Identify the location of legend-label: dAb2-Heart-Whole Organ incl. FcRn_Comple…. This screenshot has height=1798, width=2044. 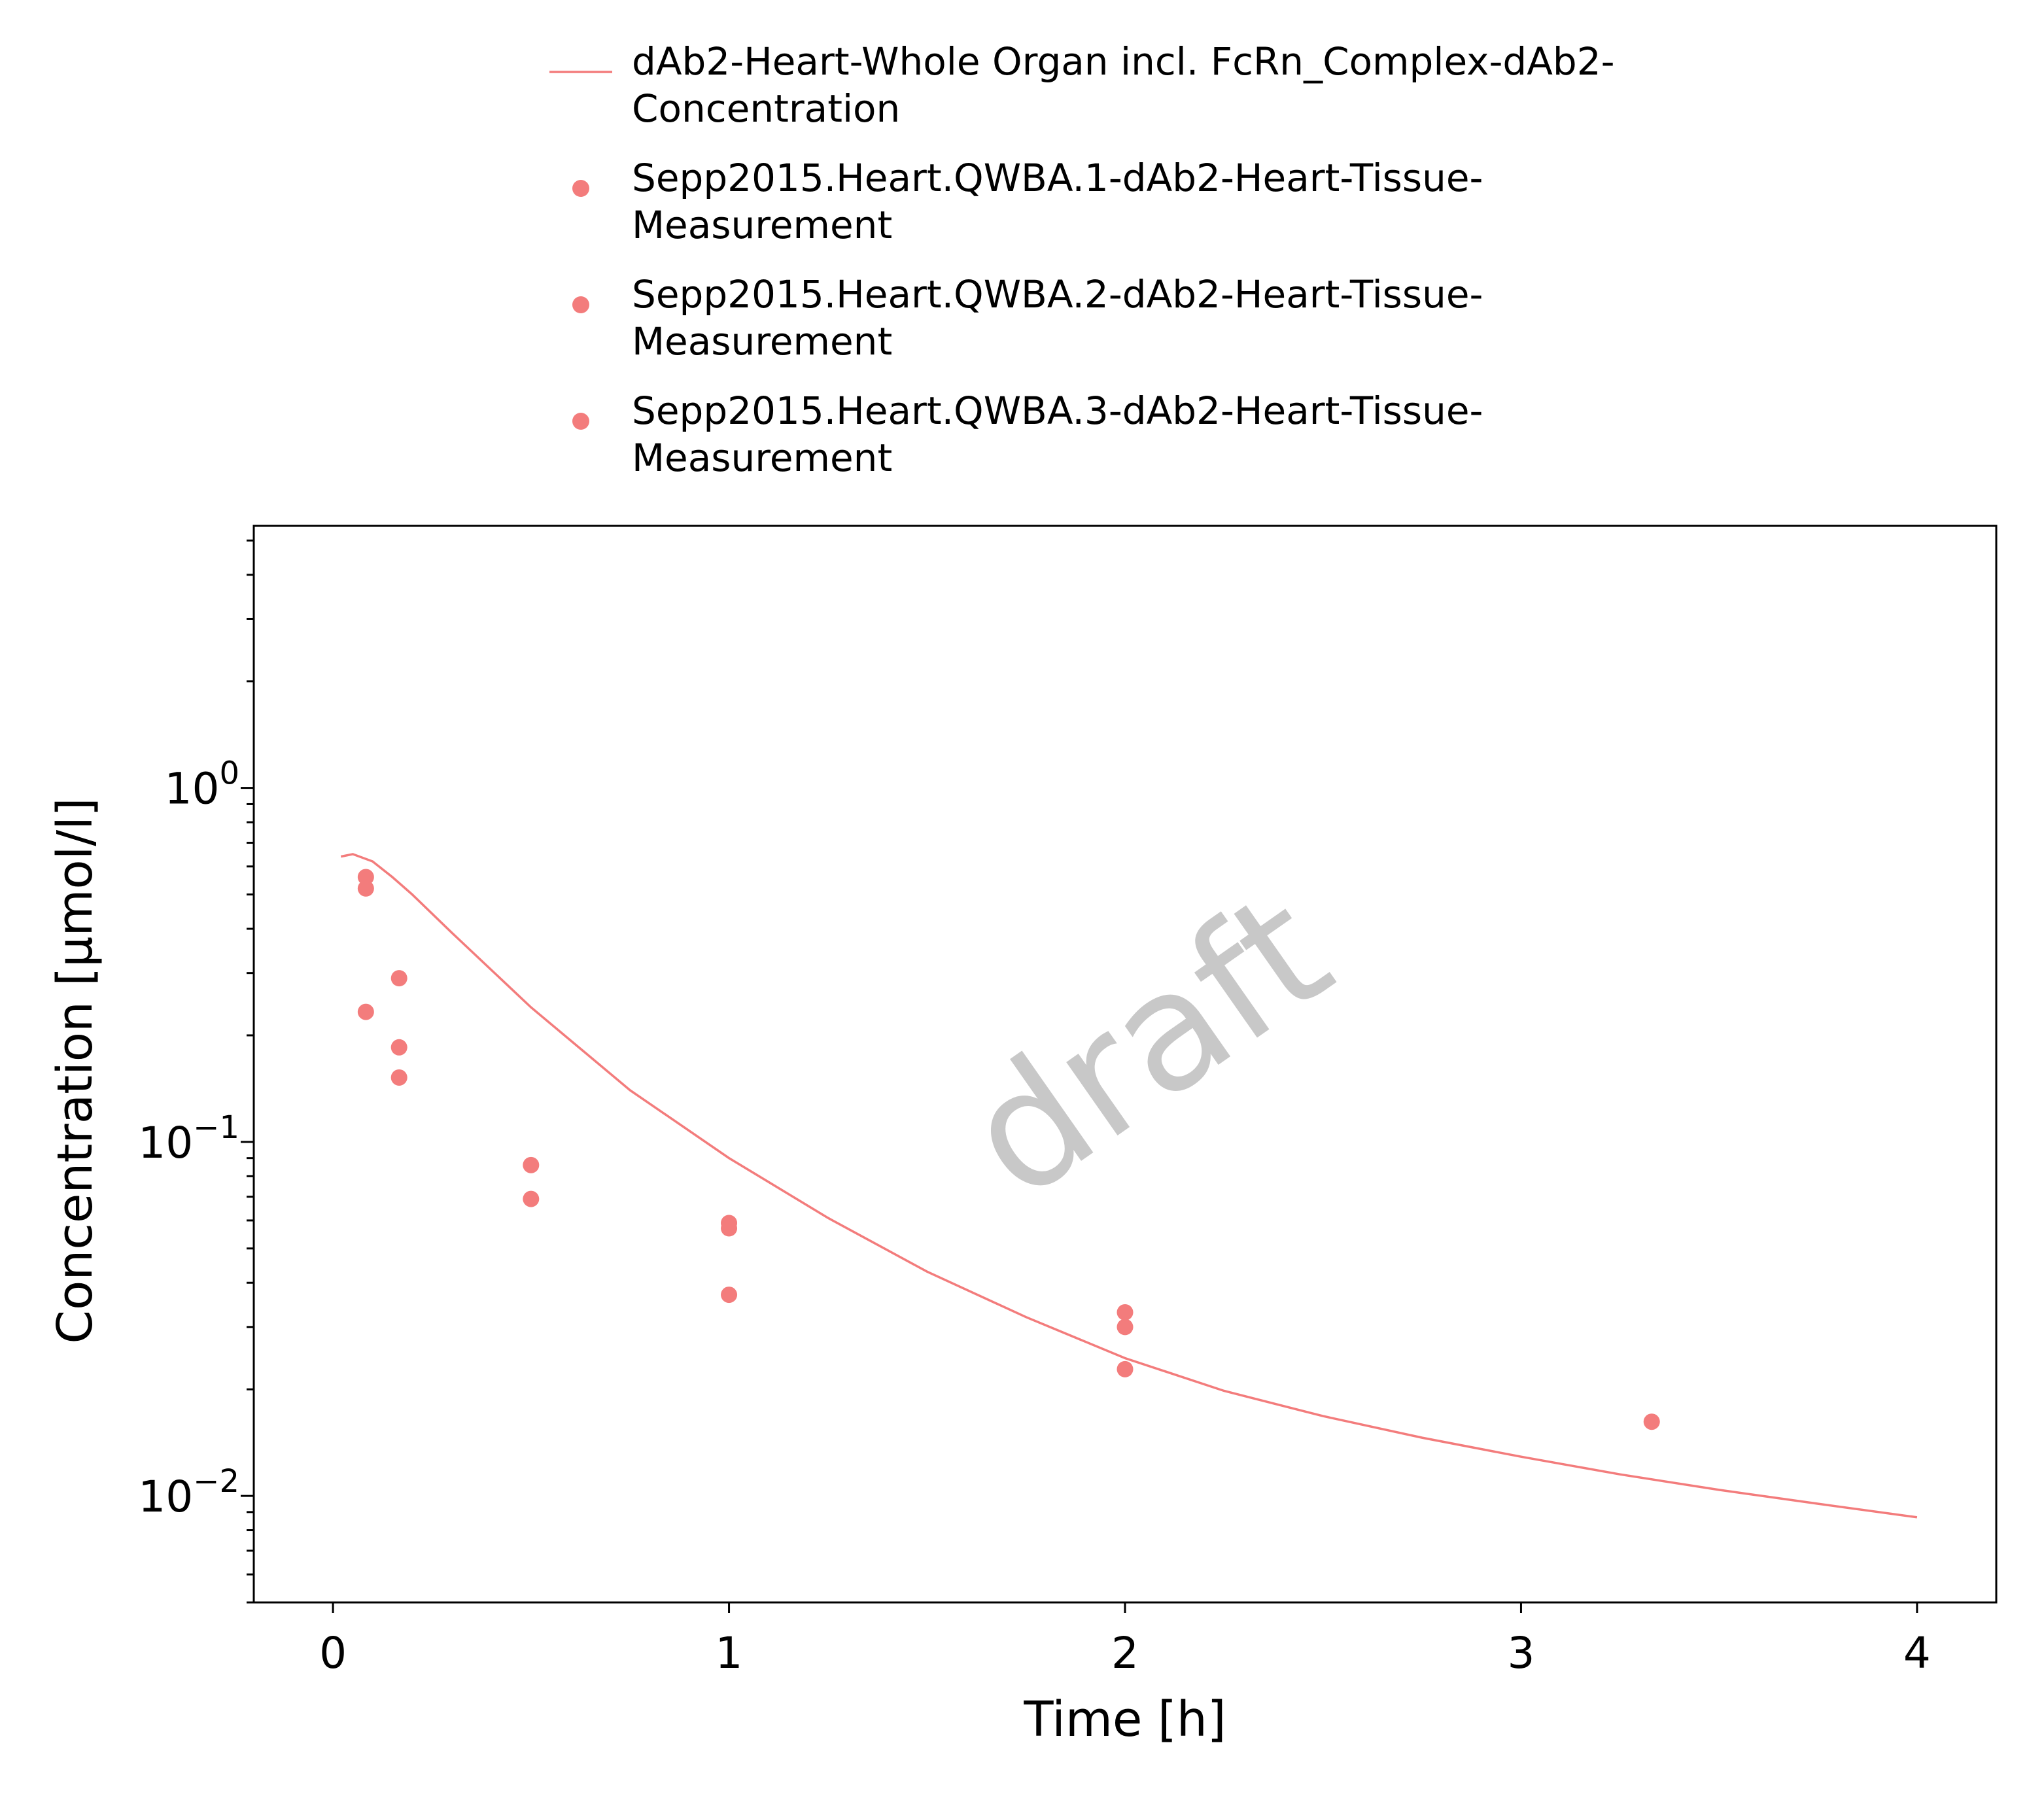
(1123, 61).